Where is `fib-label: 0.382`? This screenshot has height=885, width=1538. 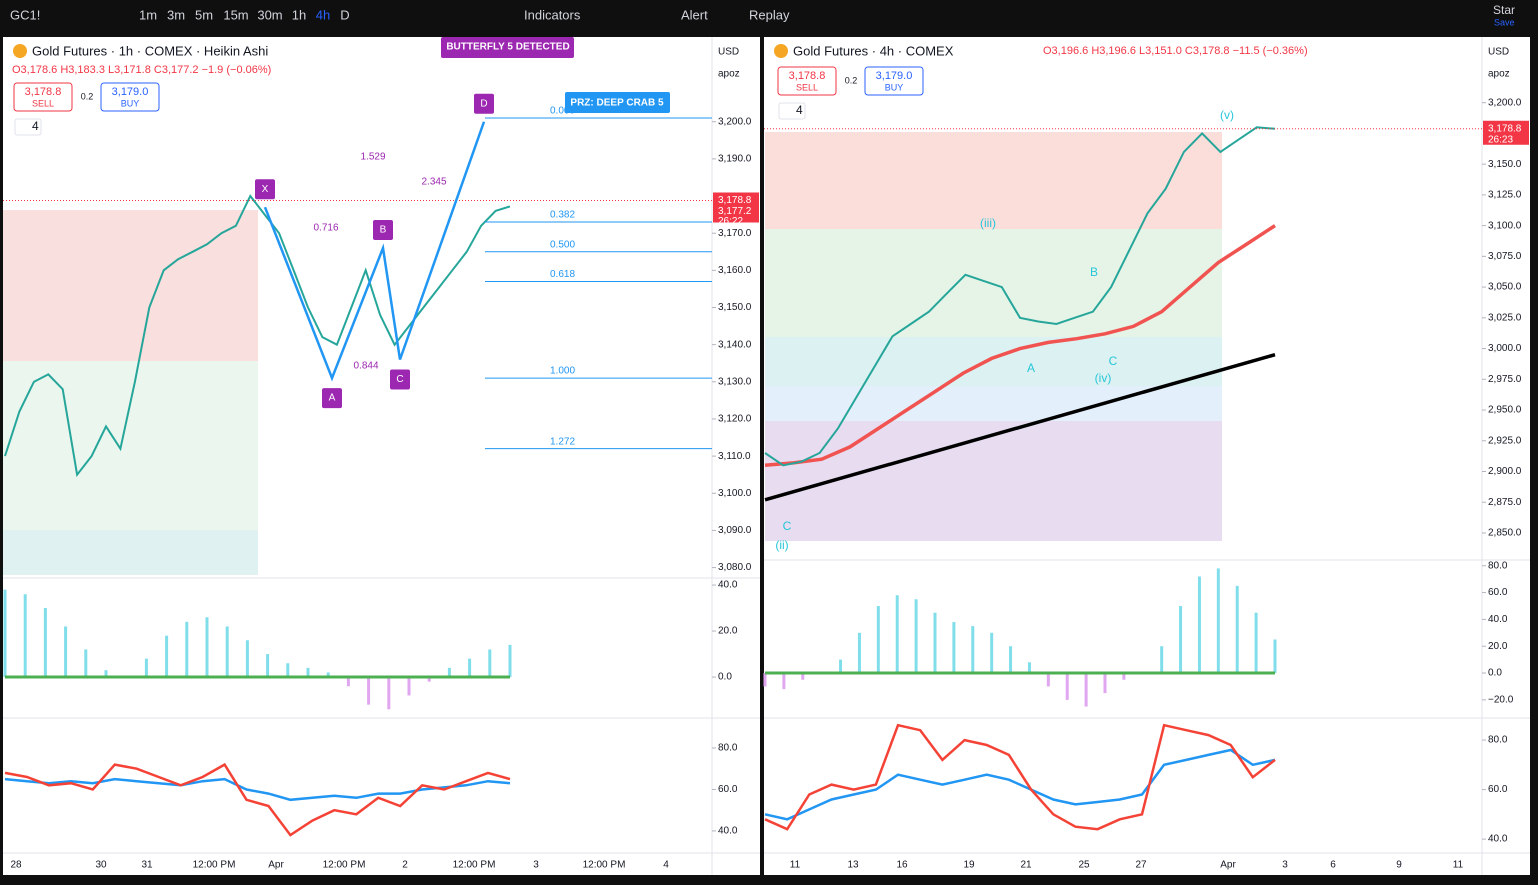 fib-label: 0.382 is located at coordinates (562, 215).